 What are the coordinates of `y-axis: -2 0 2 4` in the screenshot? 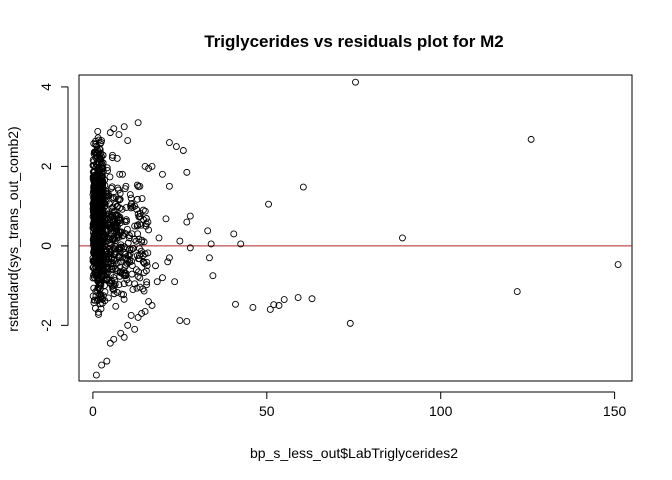 It's located at (53, 207).